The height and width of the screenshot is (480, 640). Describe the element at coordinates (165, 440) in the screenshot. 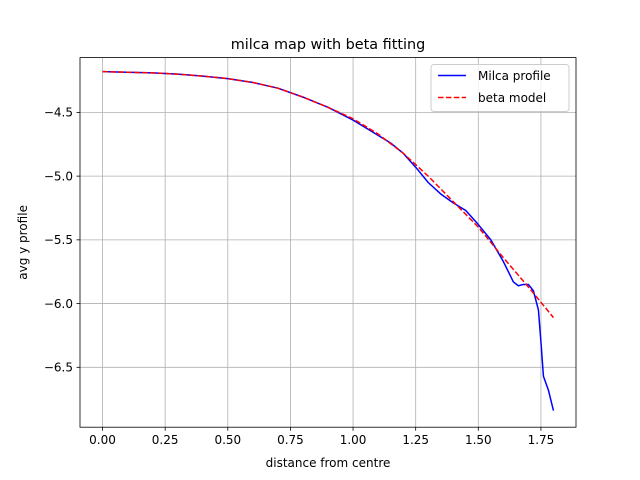

I see `x-tick-label: 0.25` at that location.